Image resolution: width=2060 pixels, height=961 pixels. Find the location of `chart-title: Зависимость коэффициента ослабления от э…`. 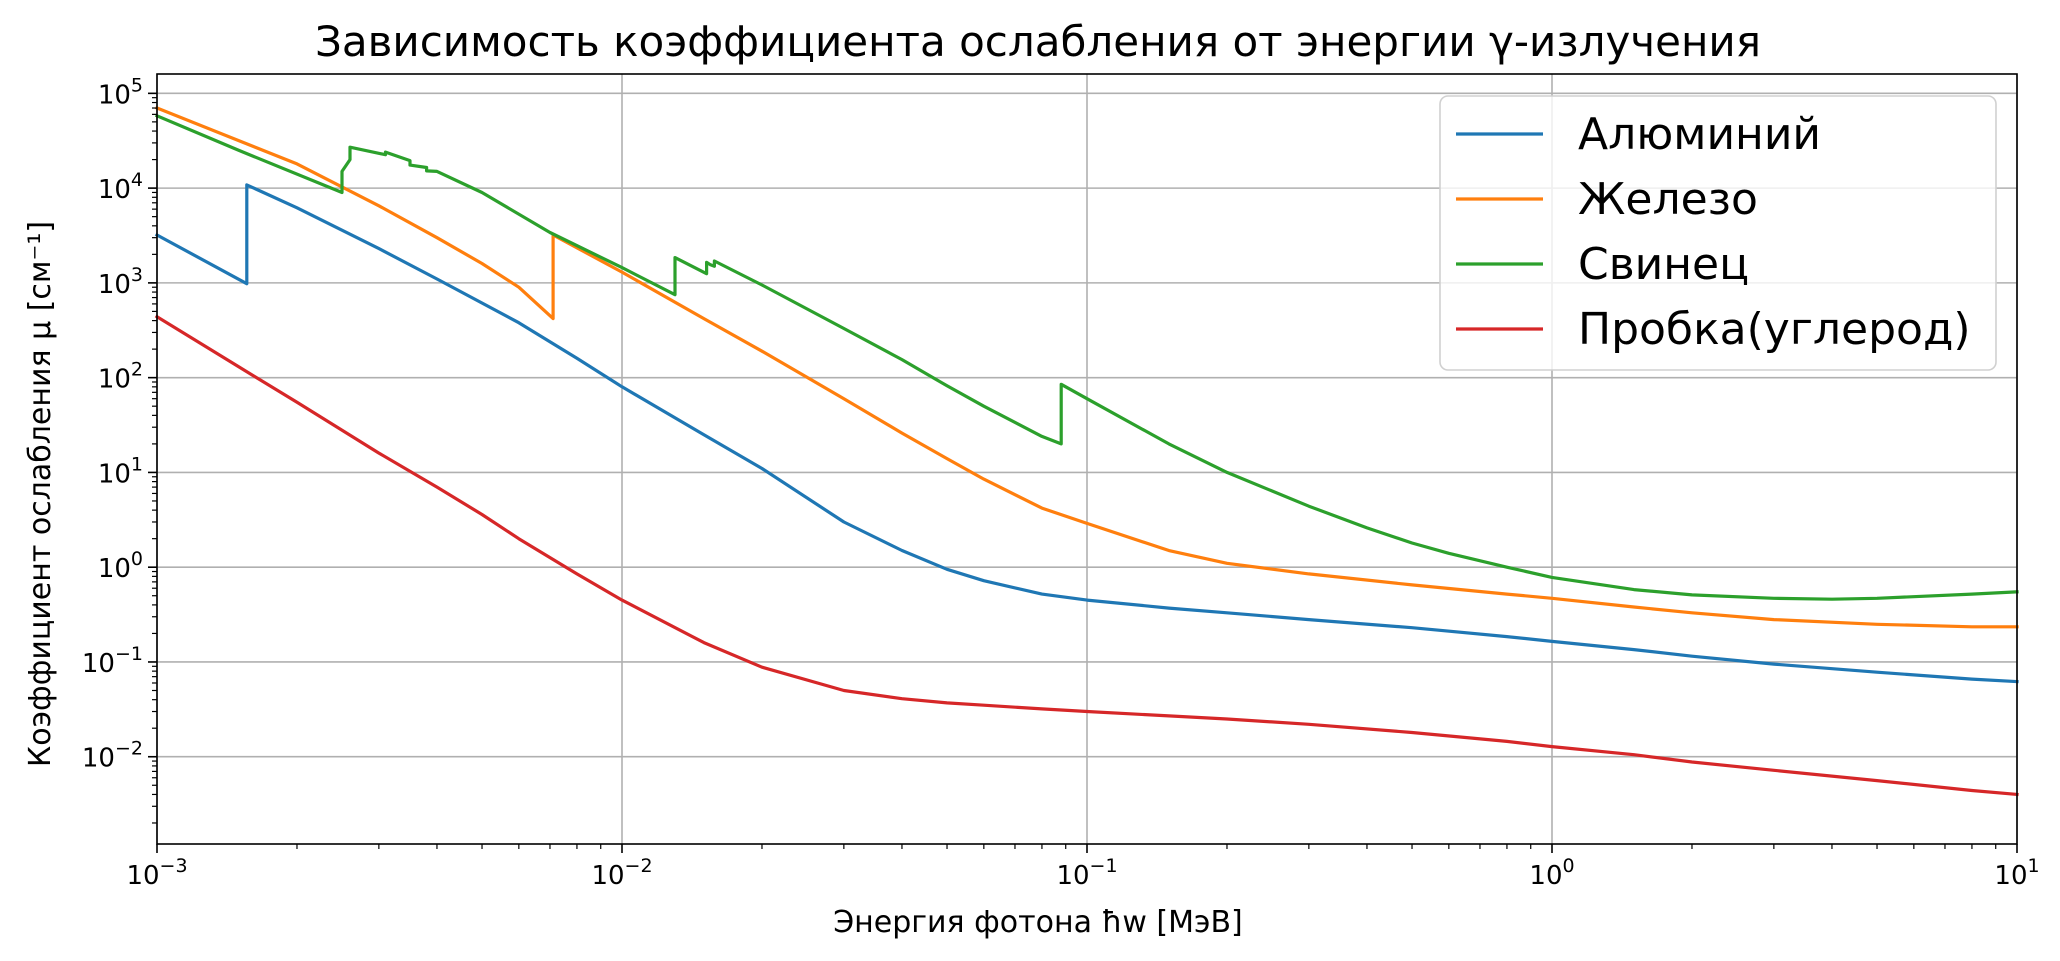

chart-title: Зависимость коэффициента ослабления от э… is located at coordinates (1038, 41).